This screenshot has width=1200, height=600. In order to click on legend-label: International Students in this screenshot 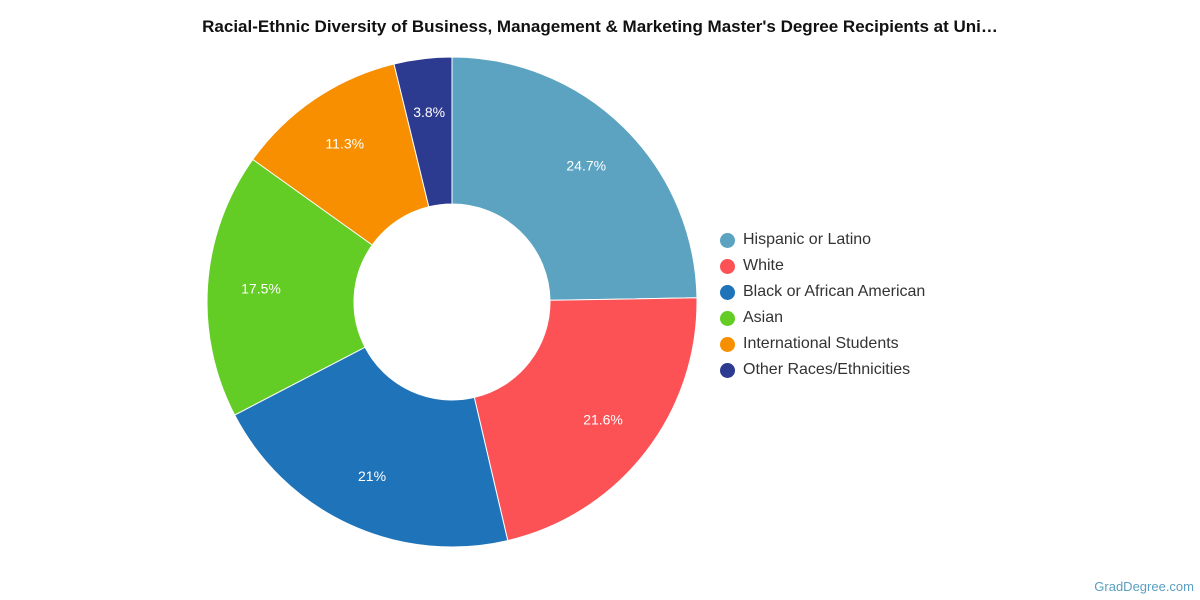, I will do `click(821, 343)`.